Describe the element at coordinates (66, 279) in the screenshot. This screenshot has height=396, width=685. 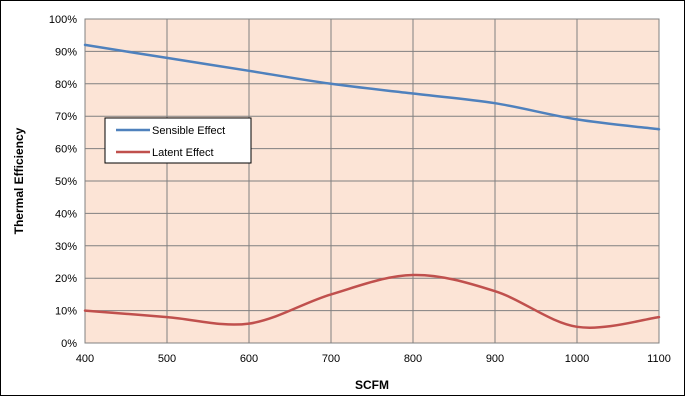
I see `y-tick-label: 20%` at that location.